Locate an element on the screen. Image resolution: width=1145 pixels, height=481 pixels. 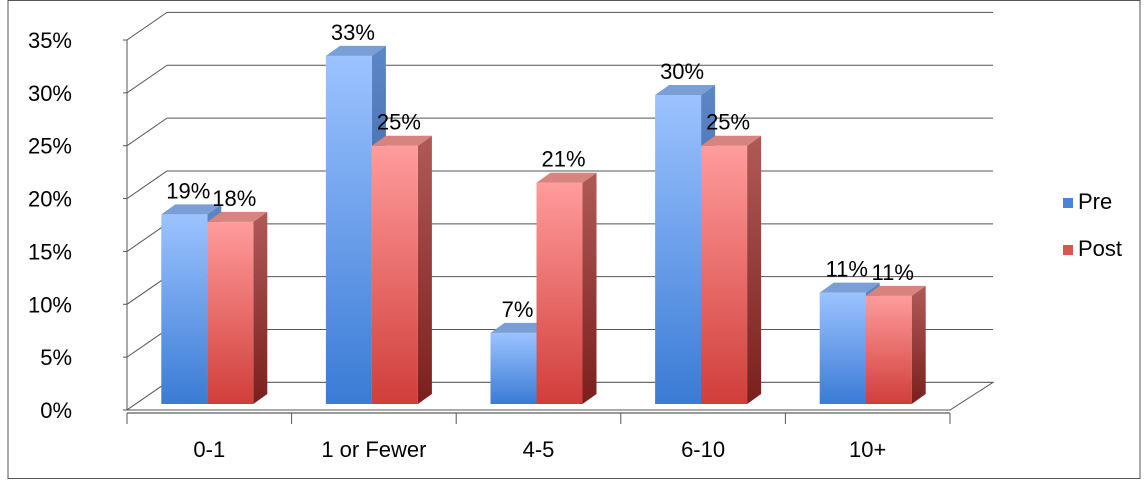
x-tick-label: 0-1 is located at coordinates (209, 449).